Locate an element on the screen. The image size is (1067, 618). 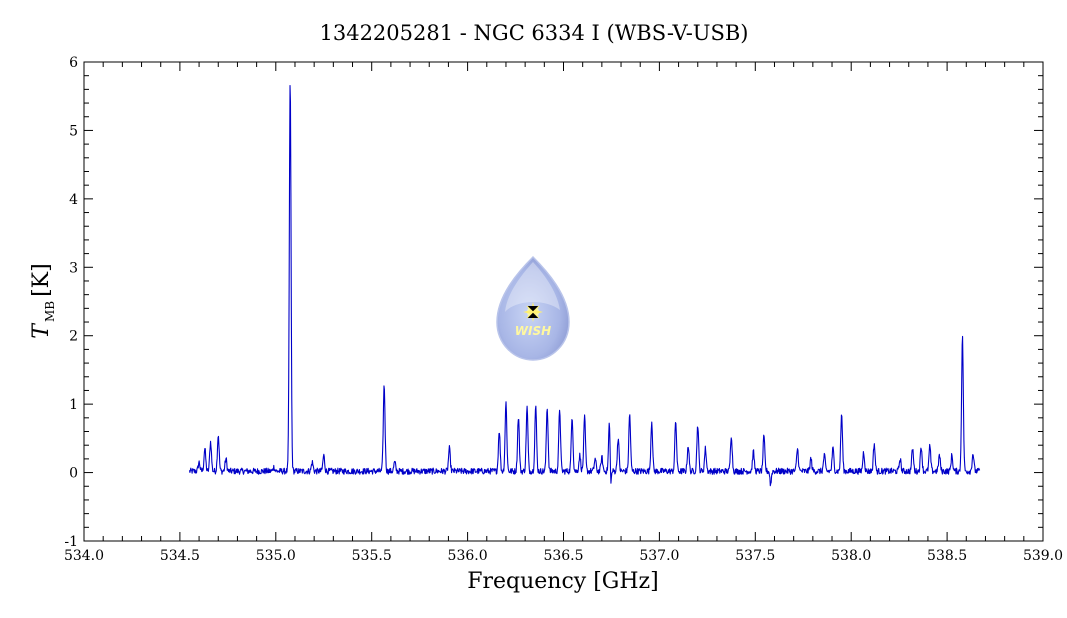
y-tick-label: 1 is located at coordinates (73, 405).